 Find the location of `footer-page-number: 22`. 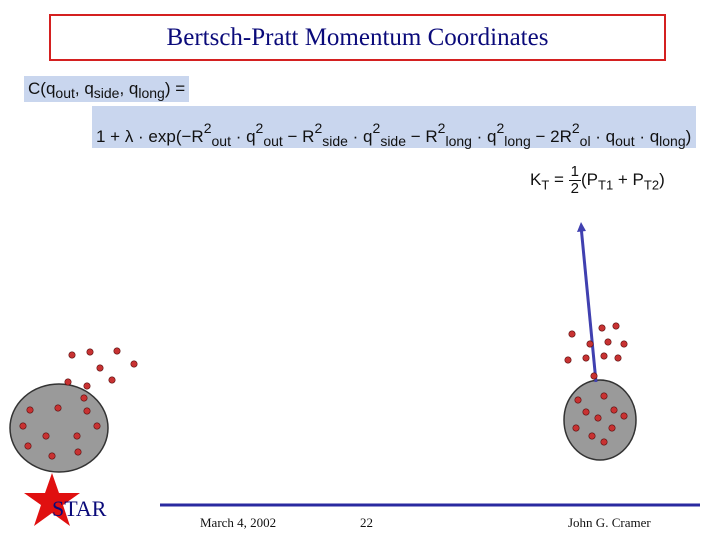

footer-page-number: 22 is located at coordinates (366, 522).